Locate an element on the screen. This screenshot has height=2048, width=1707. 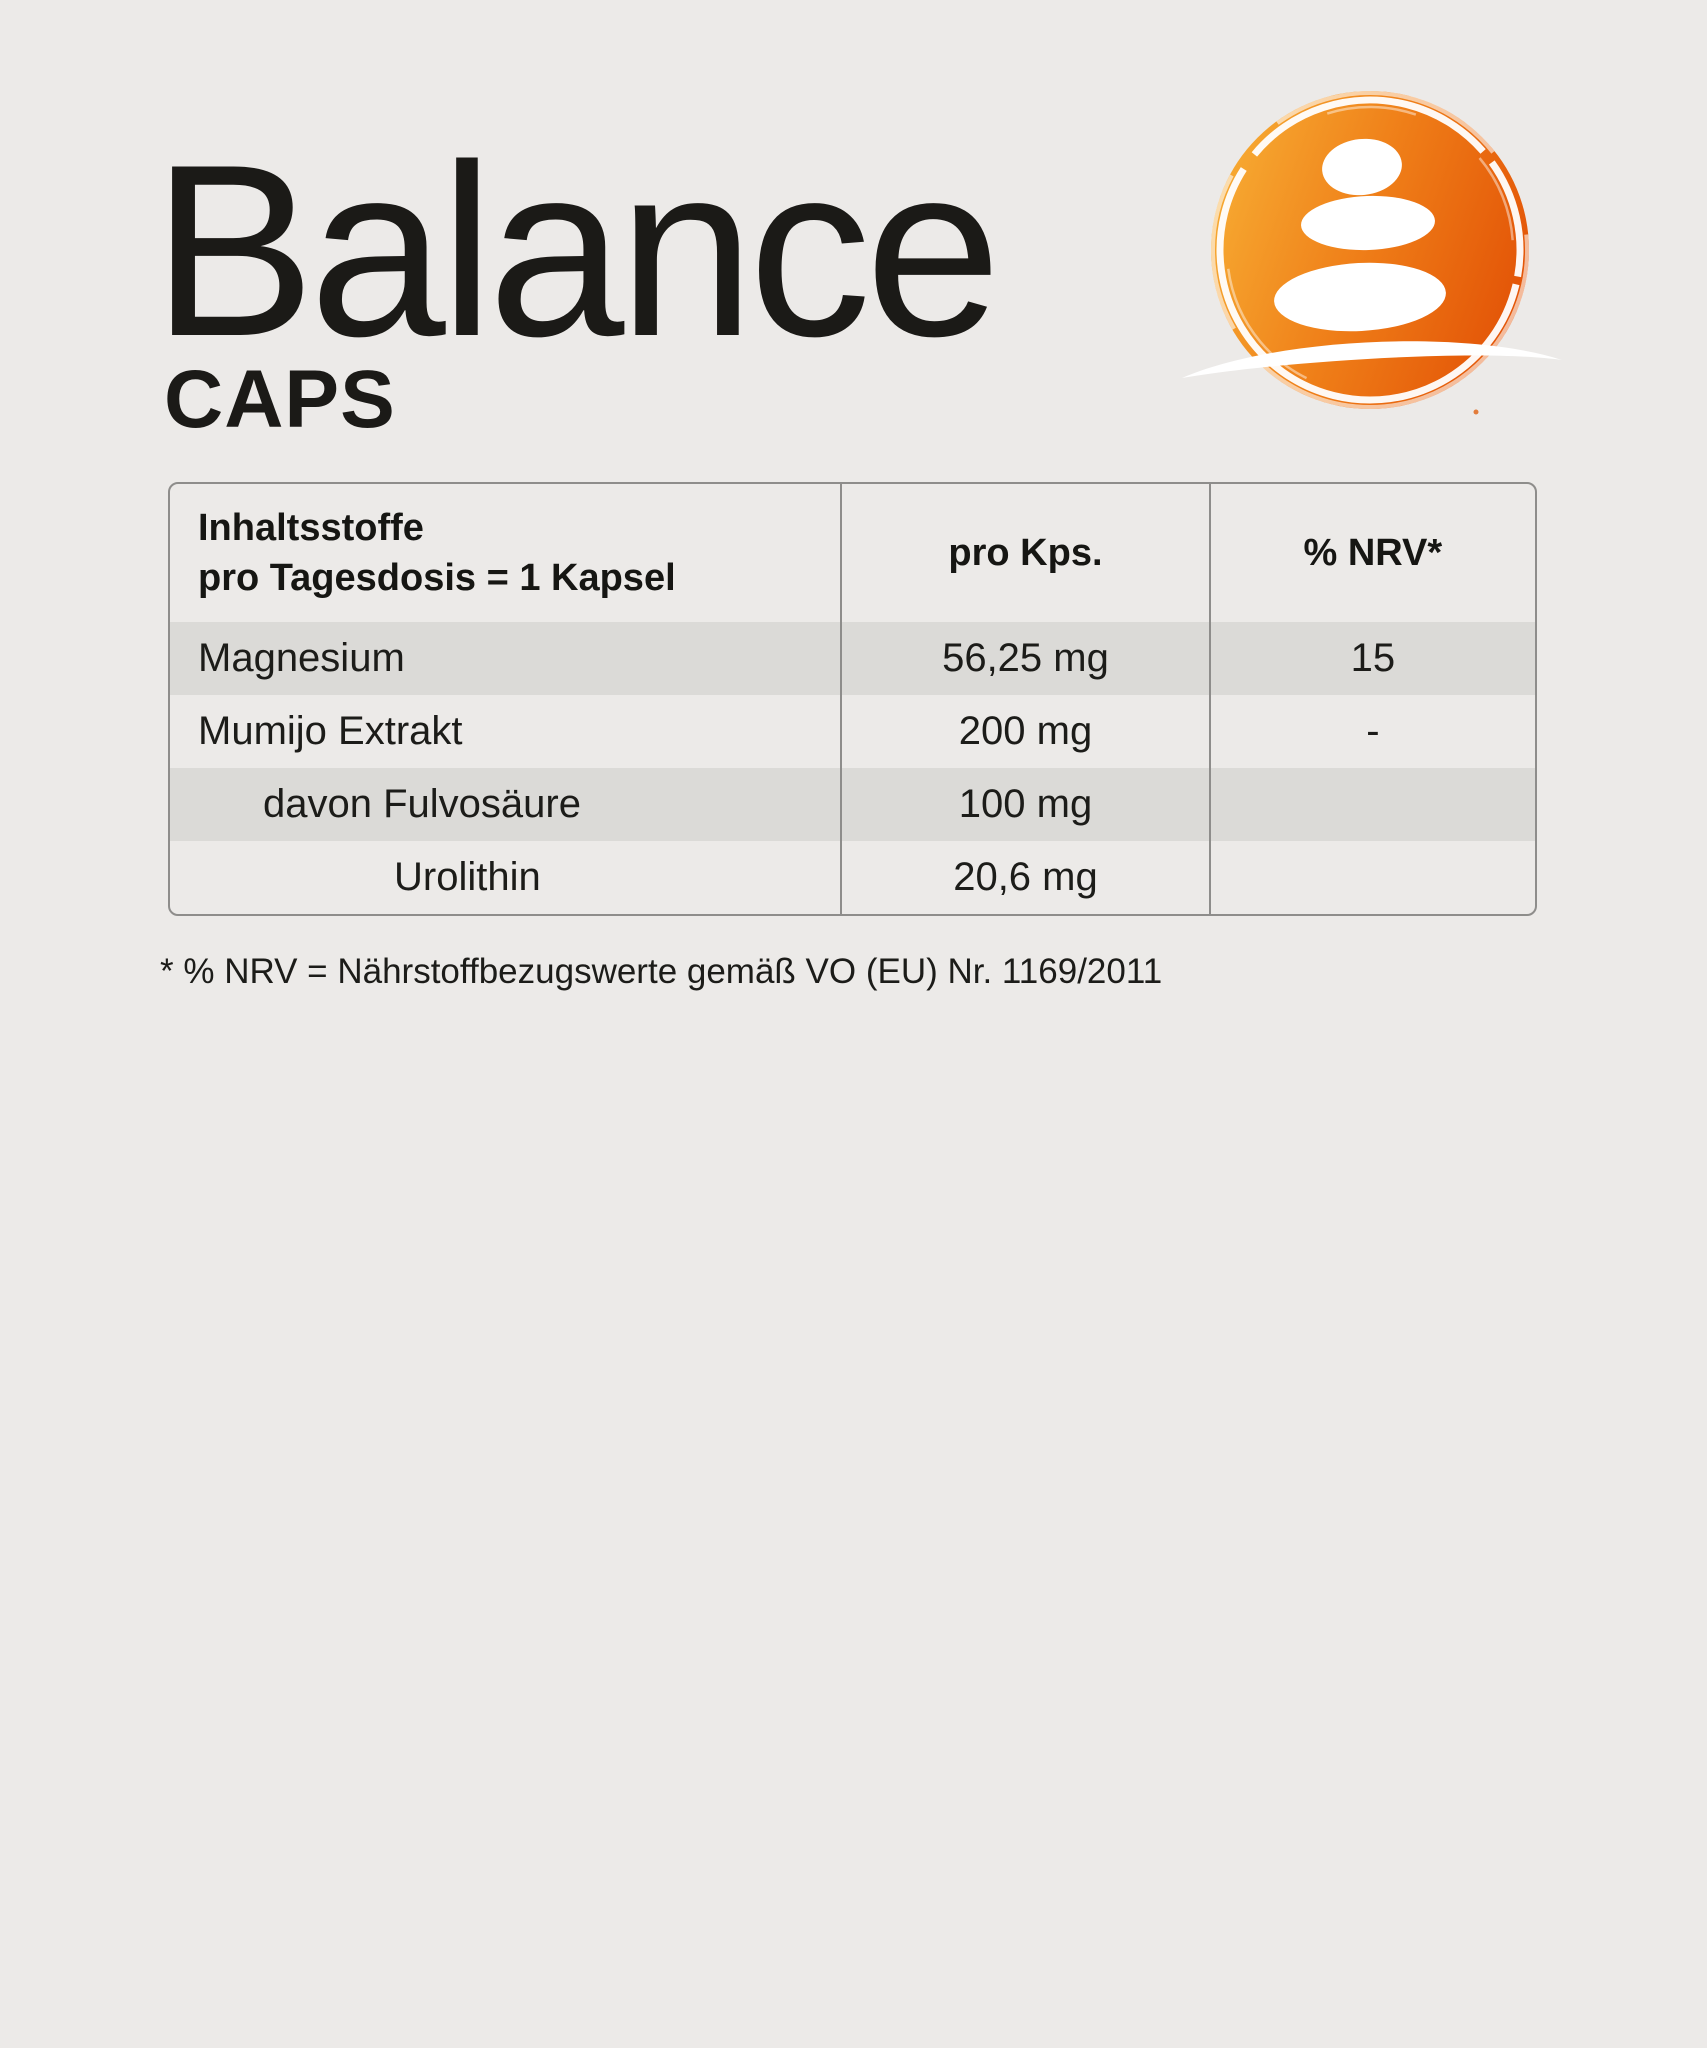
product-subtitle: CAPS is located at coordinates (280, 399).